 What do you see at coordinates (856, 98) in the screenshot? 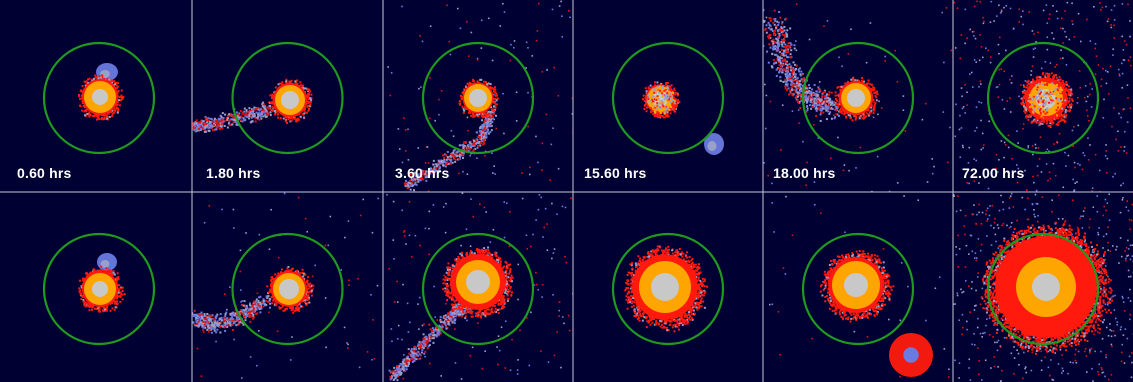
I see `core` at bounding box center [856, 98].